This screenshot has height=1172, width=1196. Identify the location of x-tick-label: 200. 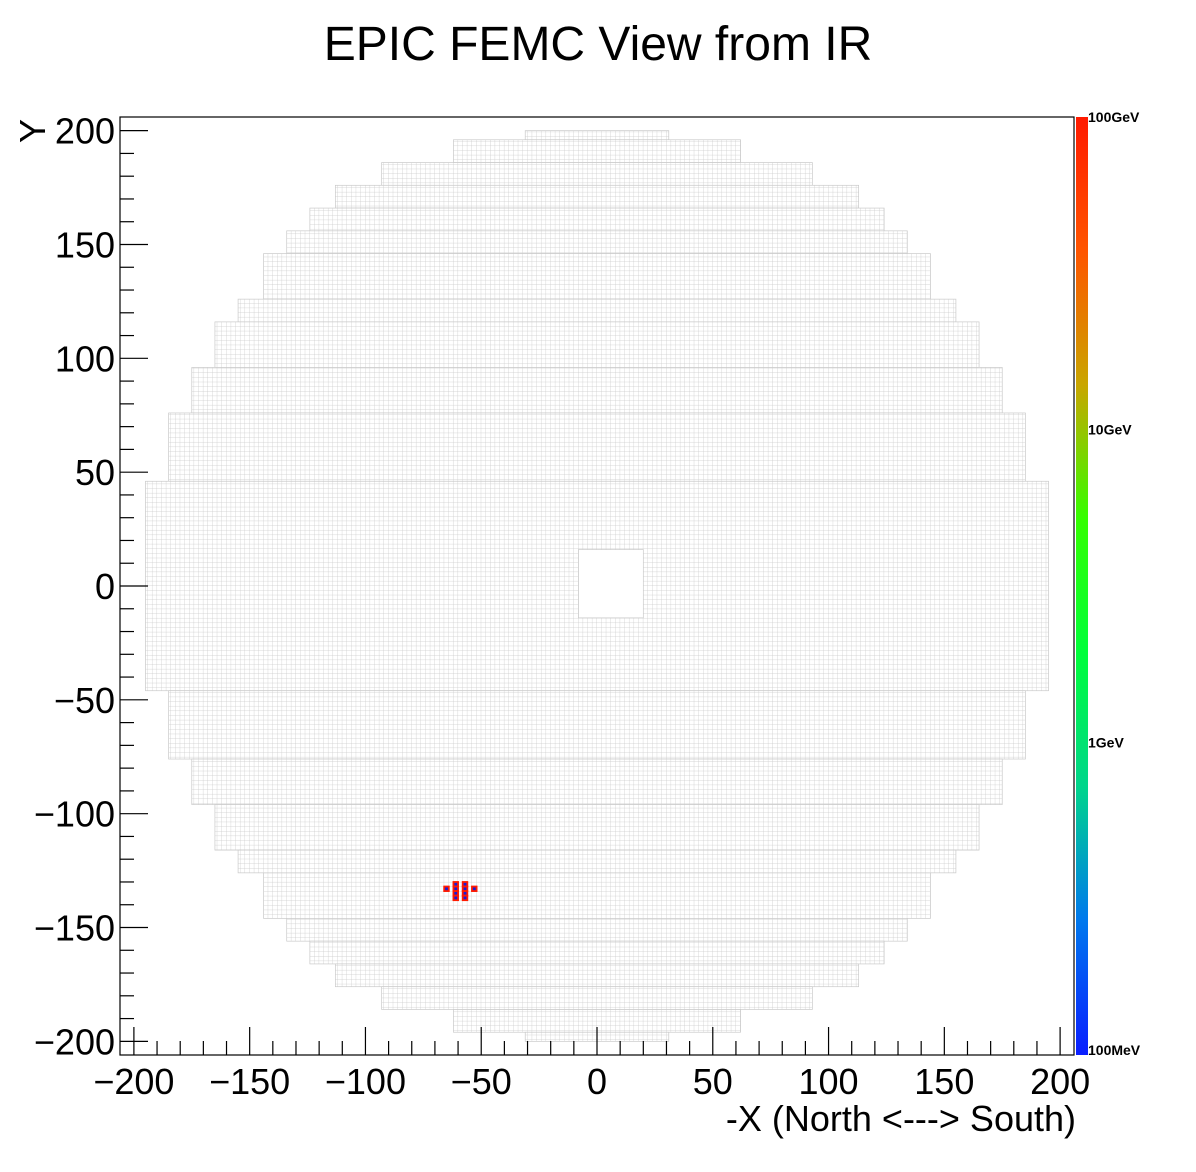
(1060, 1081).